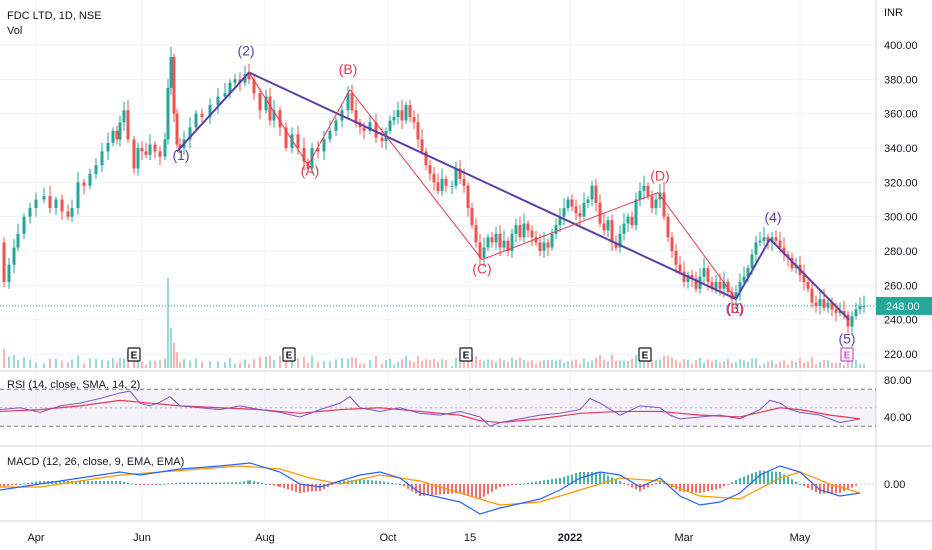 This screenshot has width=932, height=550. What do you see at coordinates (96, 462) in the screenshot?
I see `macd-label: MACD (12, 26, close, 9, EMA, EMA)` at bounding box center [96, 462].